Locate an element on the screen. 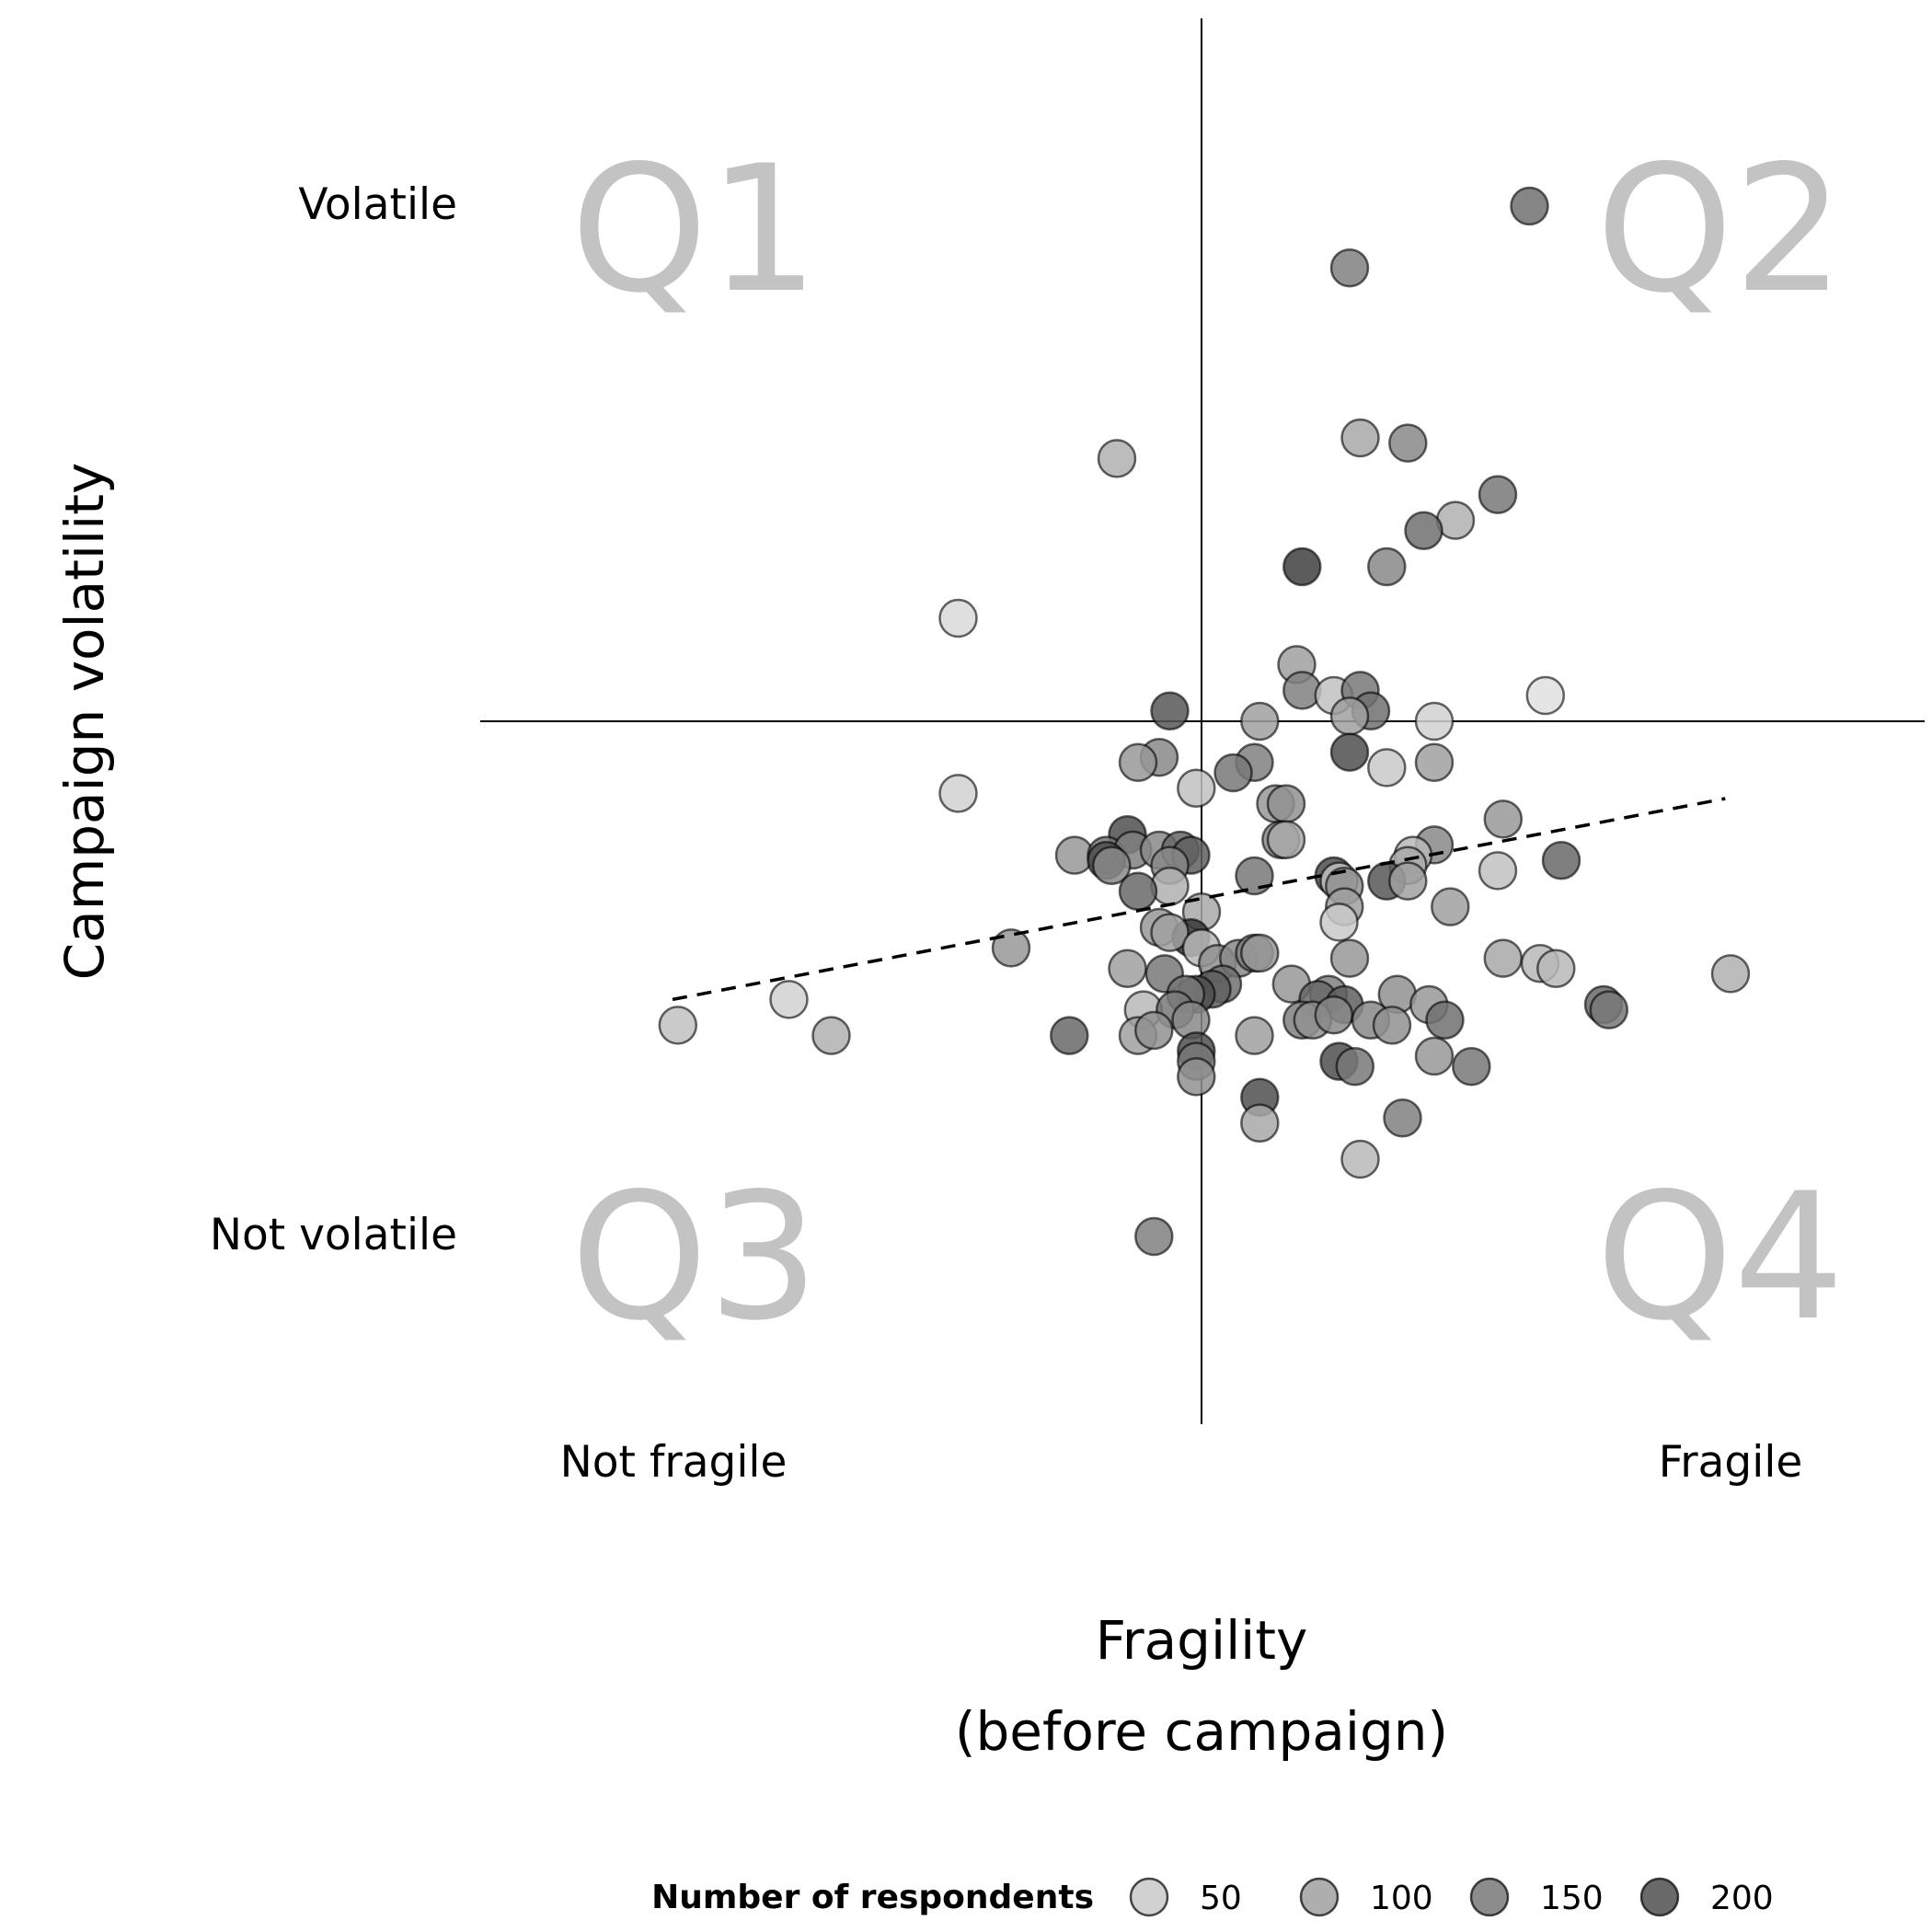 This screenshot has height=1932, width=1932. quadrant-label-q3: Q3 is located at coordinates (694, 1257).